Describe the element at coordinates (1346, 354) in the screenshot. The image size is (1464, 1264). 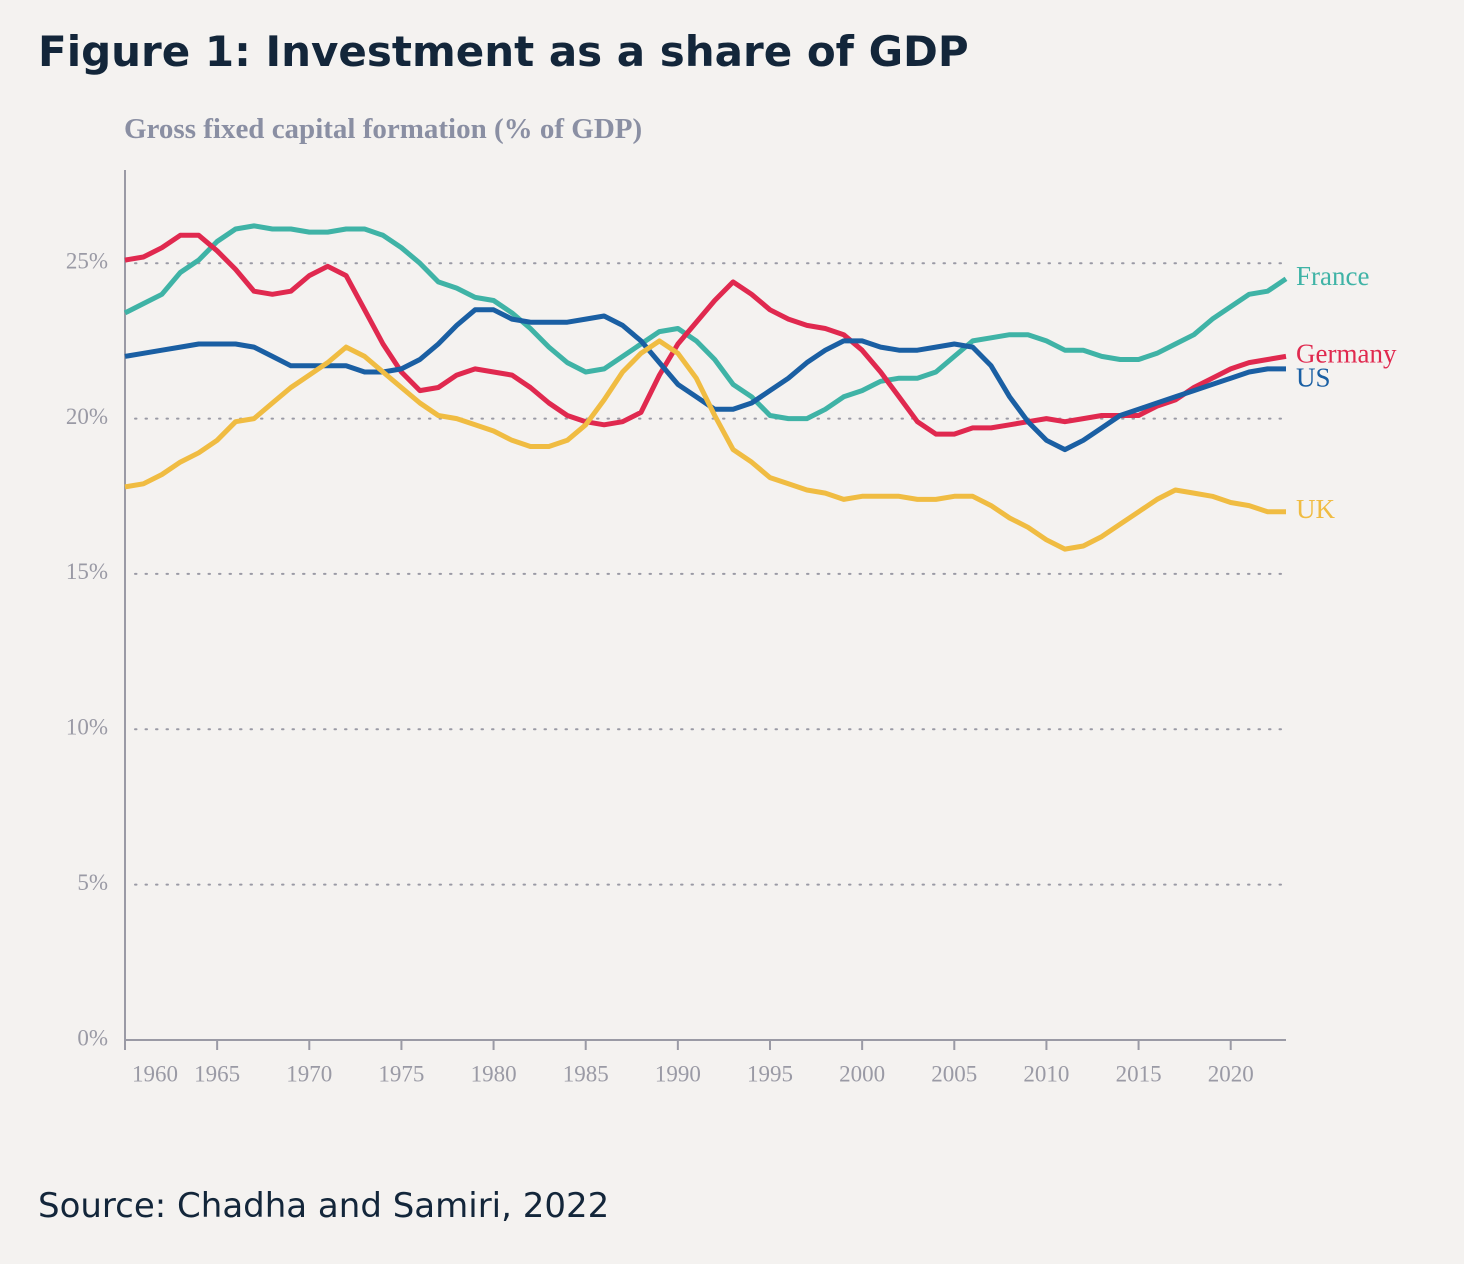
I see `series-label: Germany` at that location.